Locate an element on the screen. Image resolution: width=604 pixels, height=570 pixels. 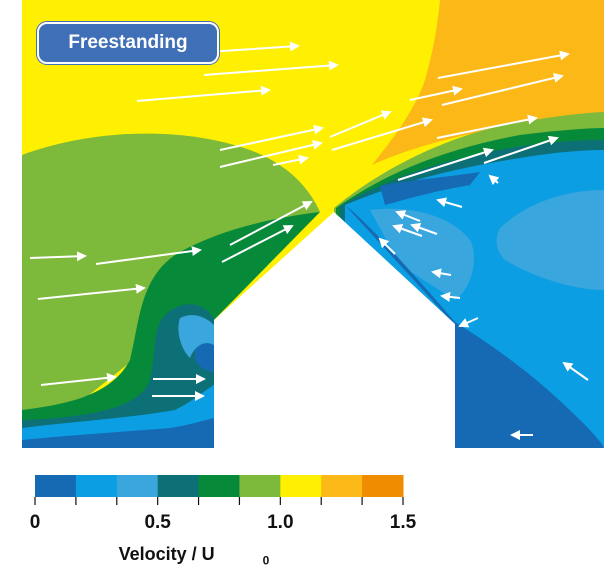
colorbar-tick-label: 0.5 is located at coordinates (157, 522).